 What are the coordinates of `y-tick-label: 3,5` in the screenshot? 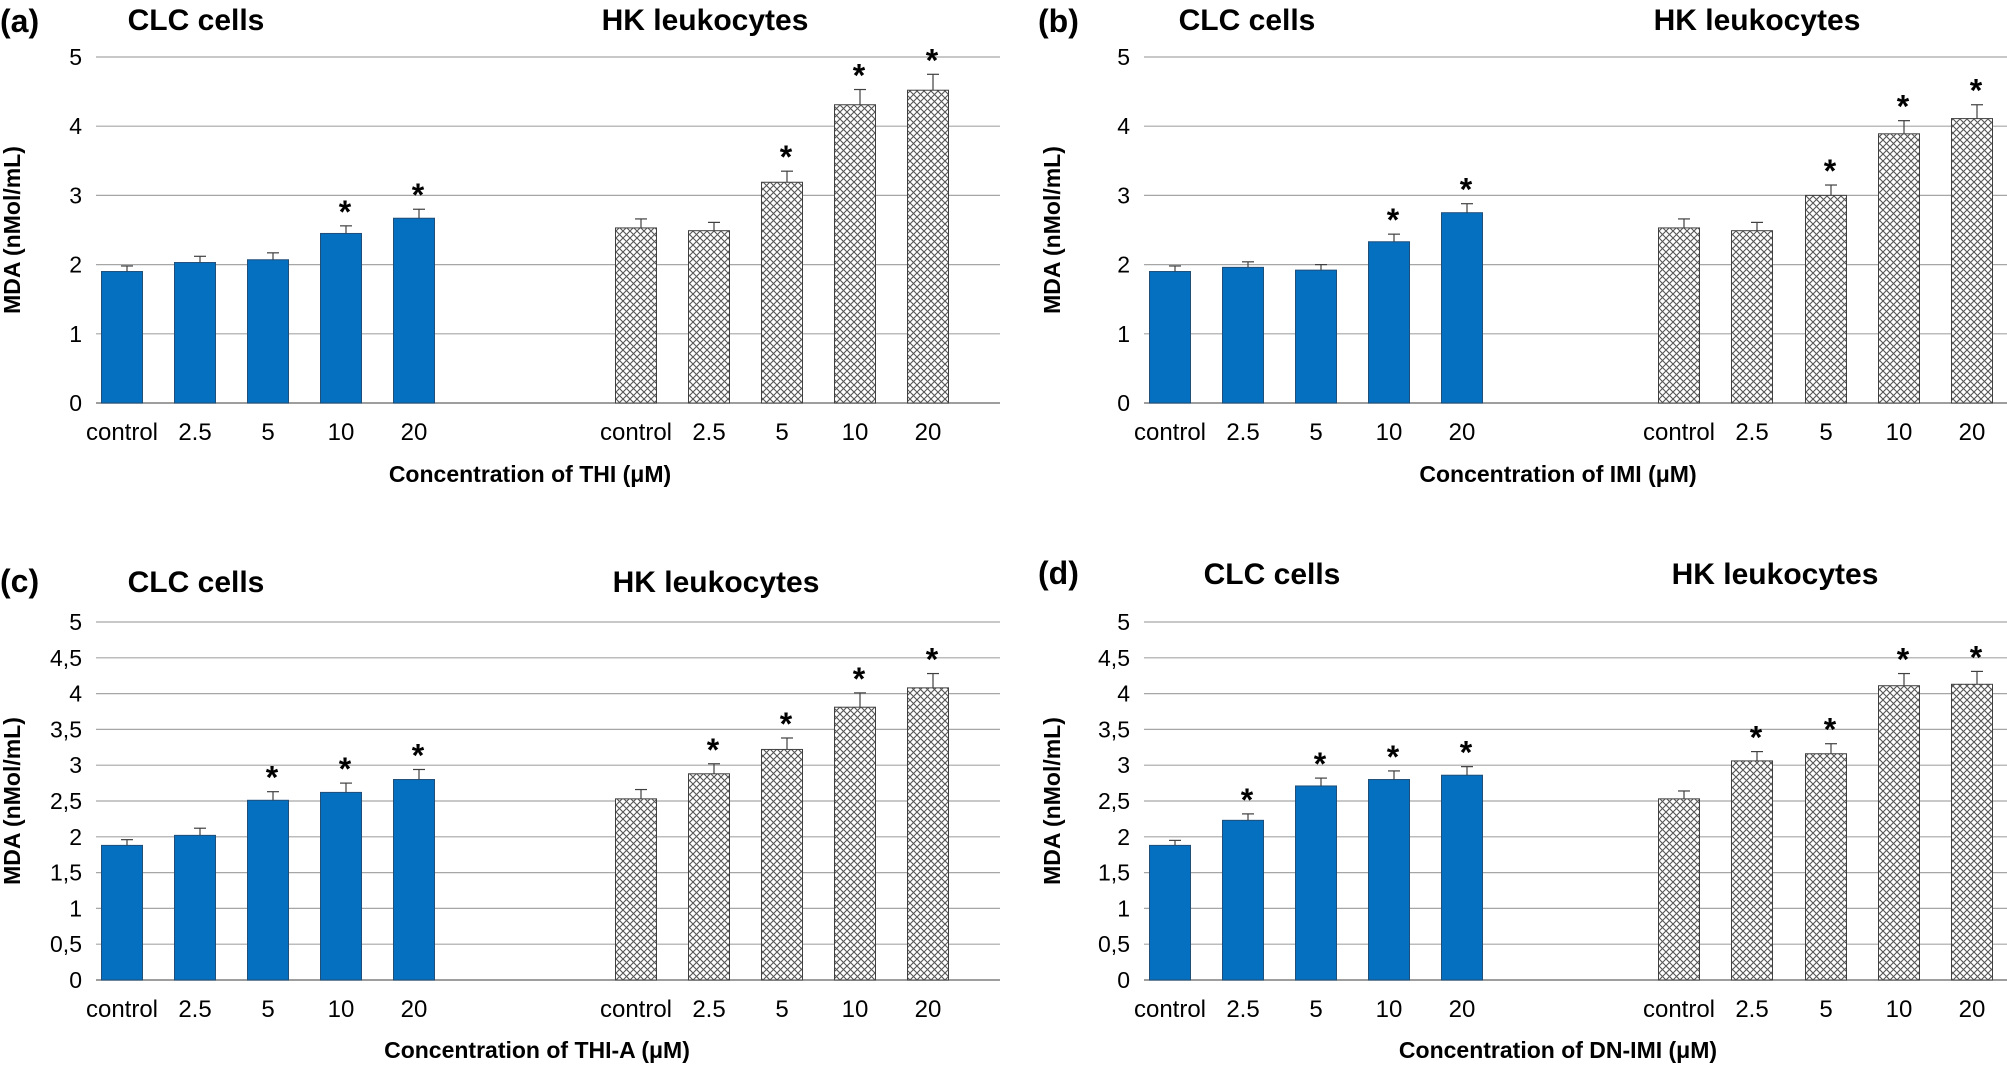 It's located at (1114, 729).